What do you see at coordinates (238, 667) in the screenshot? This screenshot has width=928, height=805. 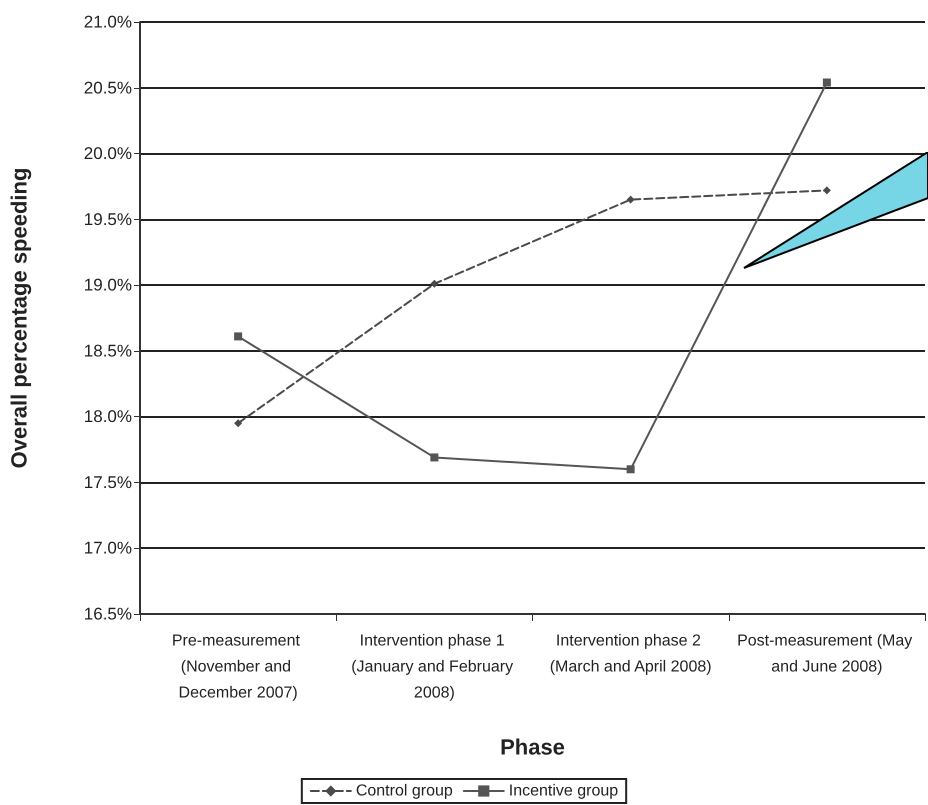 I see `x-tick-label: Pre-measurement (November and December 2007)` at bounding box center [238, 667].